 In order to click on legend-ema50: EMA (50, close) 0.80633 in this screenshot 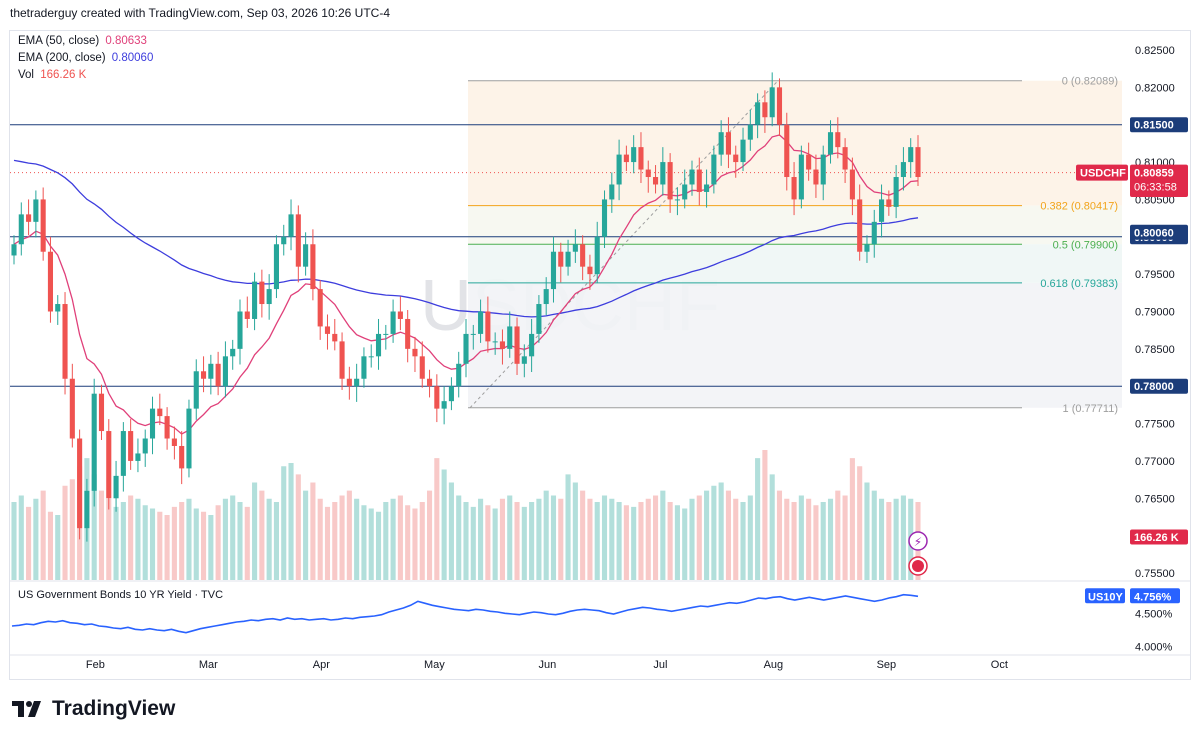, I will do `click(82, 41)`.